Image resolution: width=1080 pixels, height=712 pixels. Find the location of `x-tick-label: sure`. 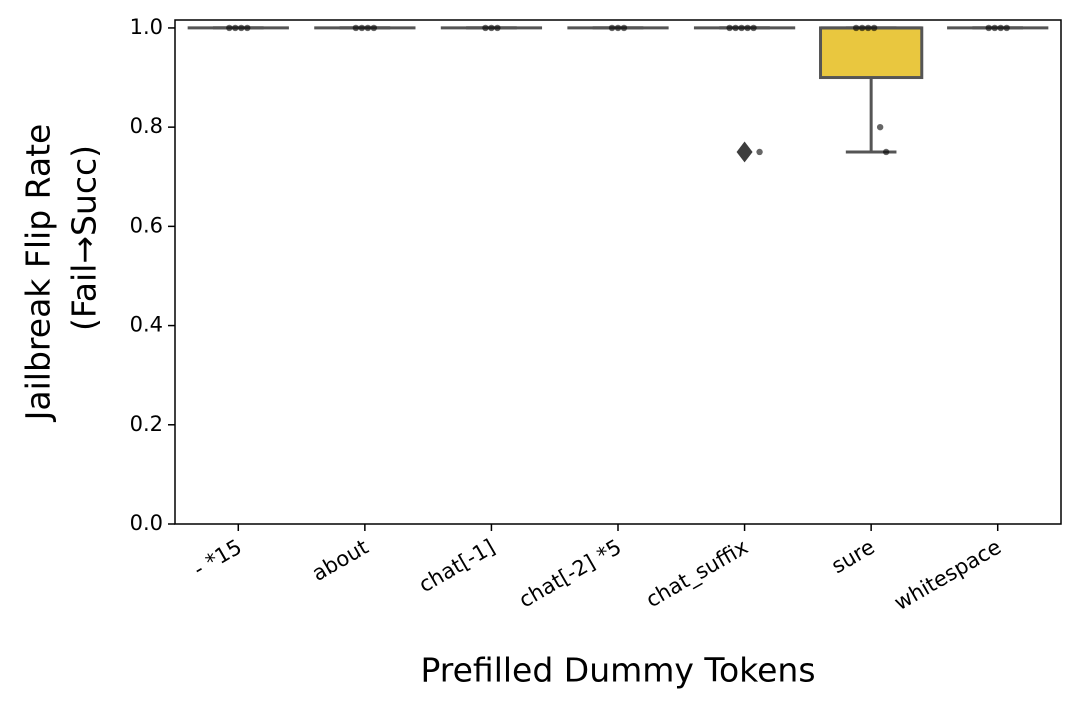

x-tick-label: sure is located at coordinates (852, 556).